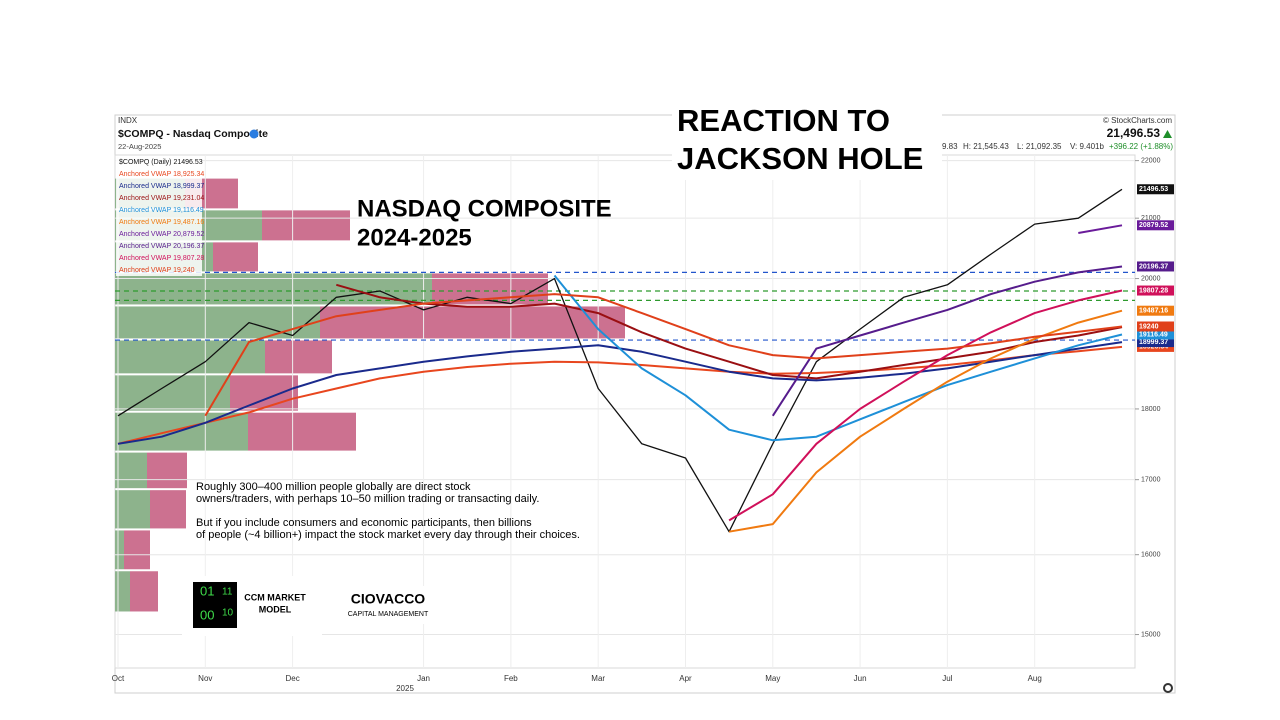 This screenshot has height=720, width=1280. I want to click on legend-entry: Anchored VWAP 20,879.52, so click(161, 234).